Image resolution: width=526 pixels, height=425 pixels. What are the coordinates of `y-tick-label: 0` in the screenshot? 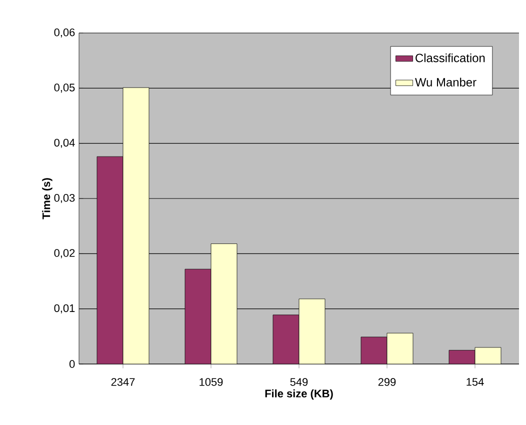 It's located at (72, 364).